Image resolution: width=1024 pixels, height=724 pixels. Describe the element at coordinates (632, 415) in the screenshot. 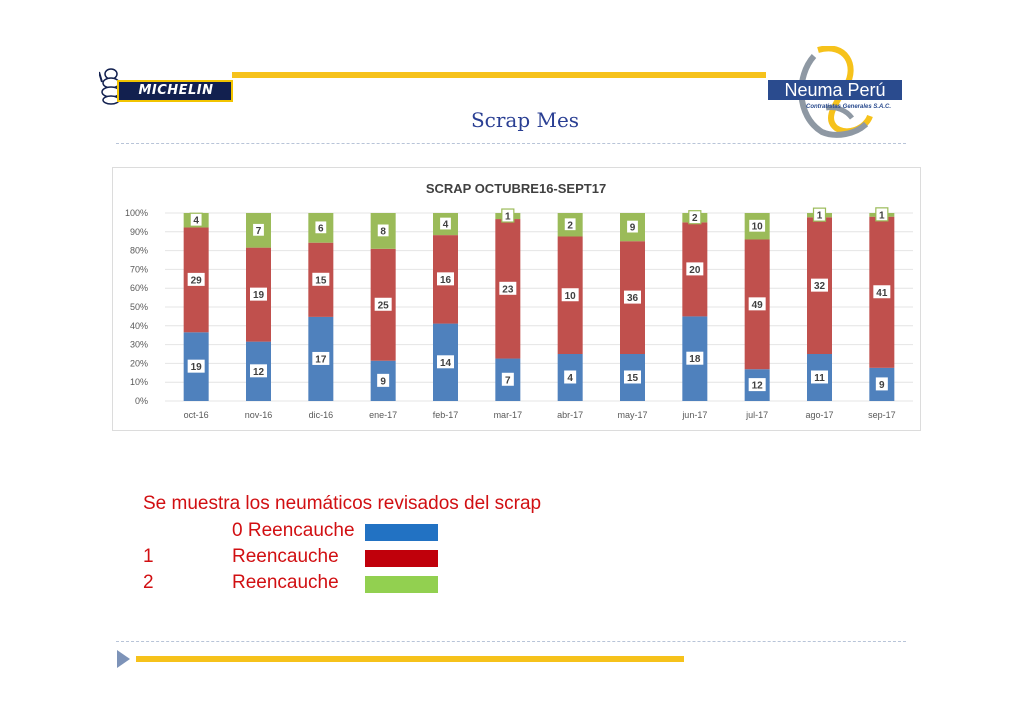

I see `x-tick-label: may-17` at that location.